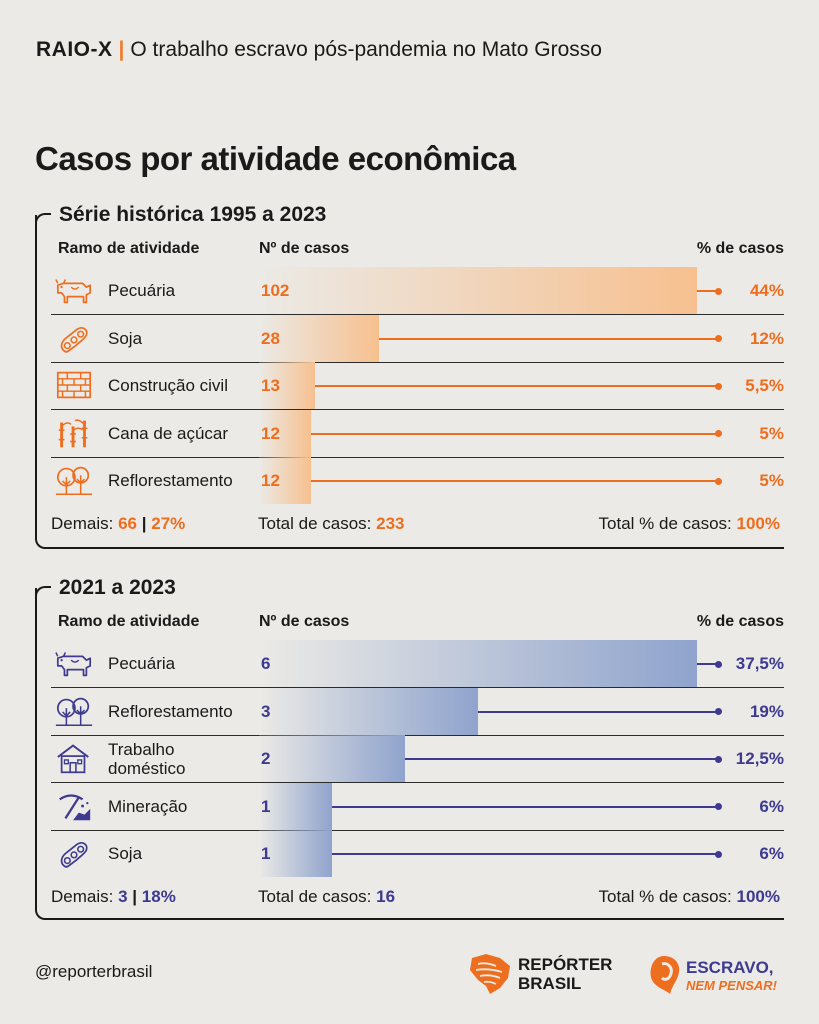 Image resolution: width=819 pixels, height=1024 pixels. I want to click on percent-label: 44%, so click(766, 290).